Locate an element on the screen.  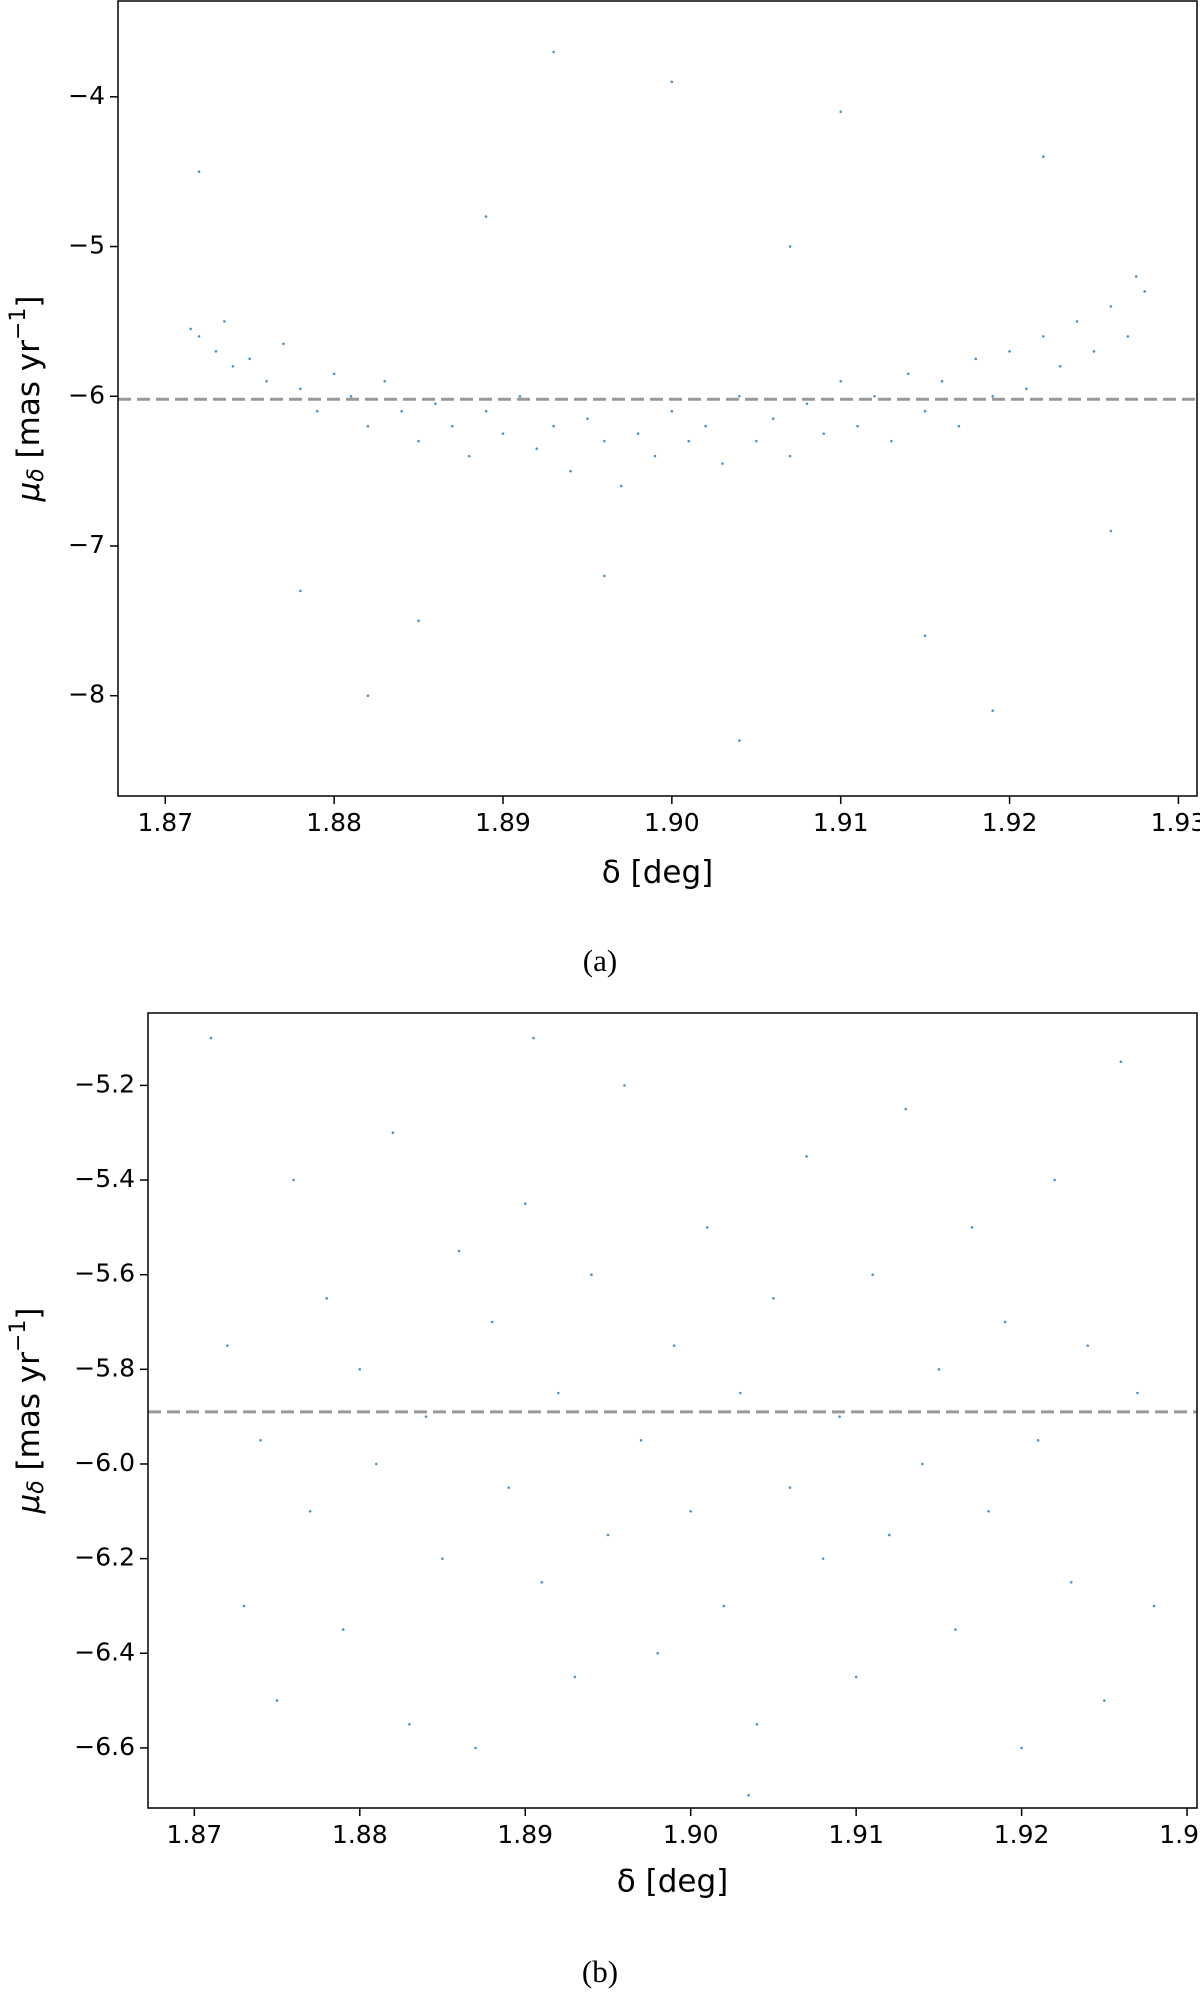
y-tick-label: −5.6 is located at coordinates (104, 1273).